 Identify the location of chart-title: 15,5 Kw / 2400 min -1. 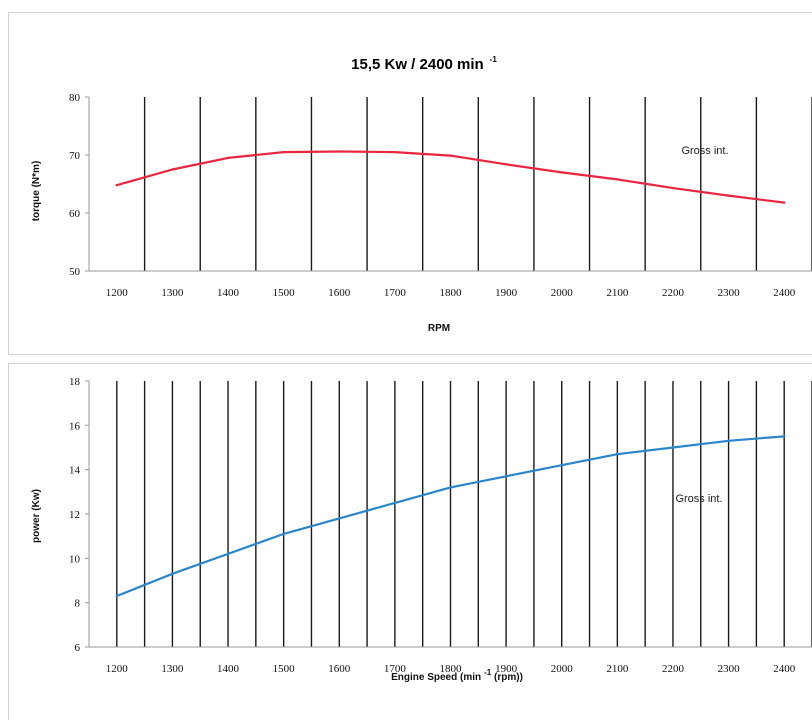
(424, 64).